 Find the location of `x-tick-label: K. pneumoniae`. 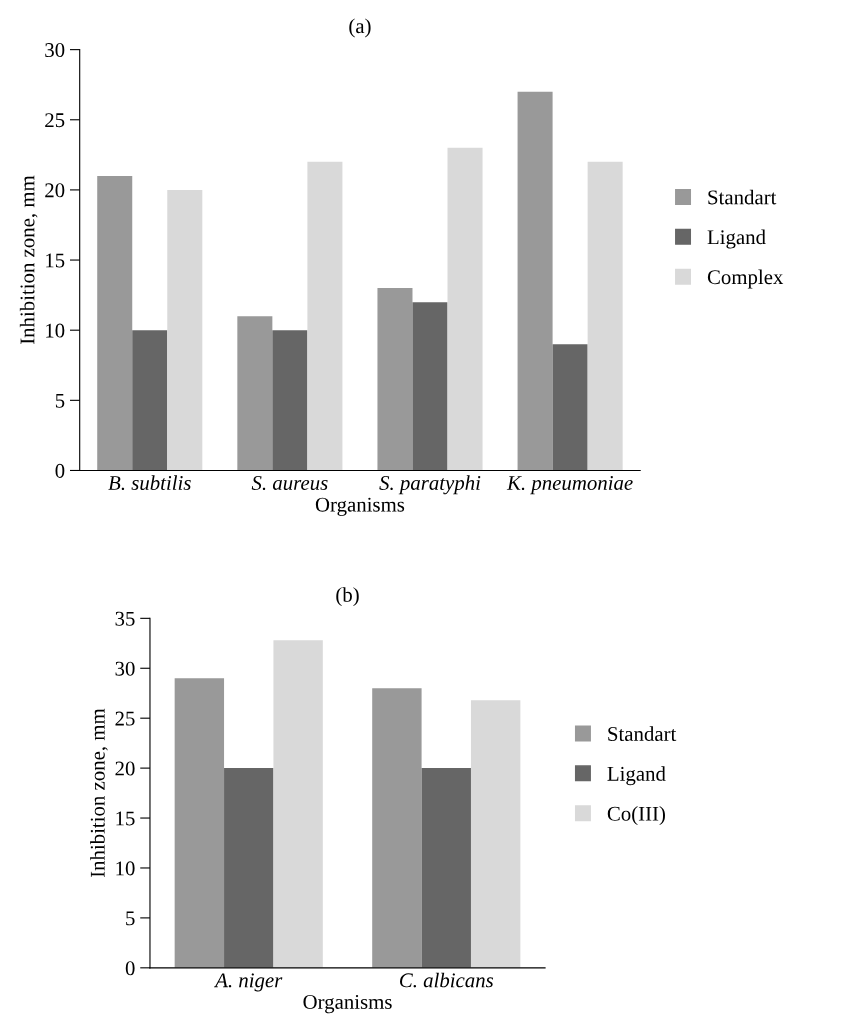

x-tick-label: K. pneumoniae is located at coordinates (569, 485).